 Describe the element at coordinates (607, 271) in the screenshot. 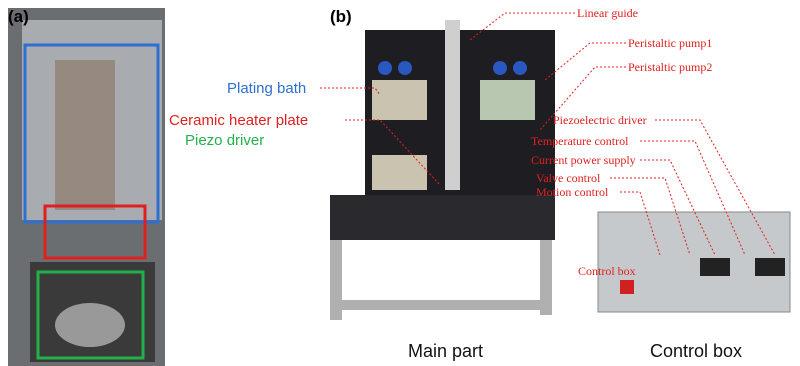

I see `box-tag: Control box` at that location.